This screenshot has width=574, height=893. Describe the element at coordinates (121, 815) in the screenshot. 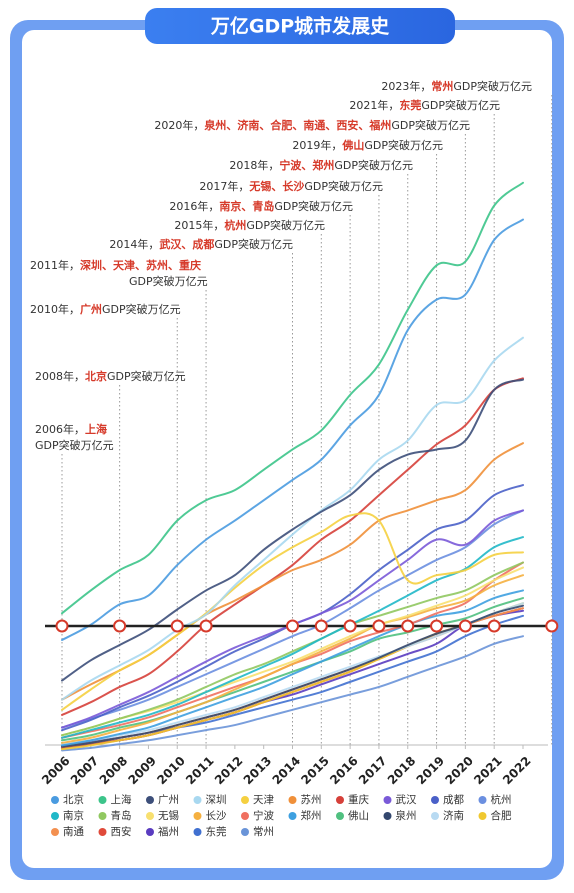

I see `legend-label: 青岛` at that location.